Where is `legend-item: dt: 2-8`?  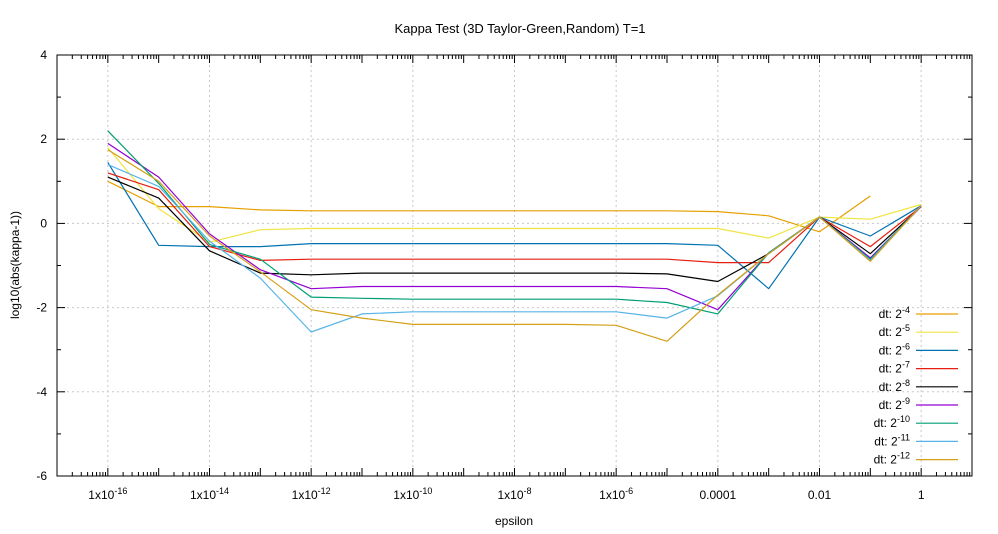 legend-item: dt: 2-8 is located at coordinates (918, 386).